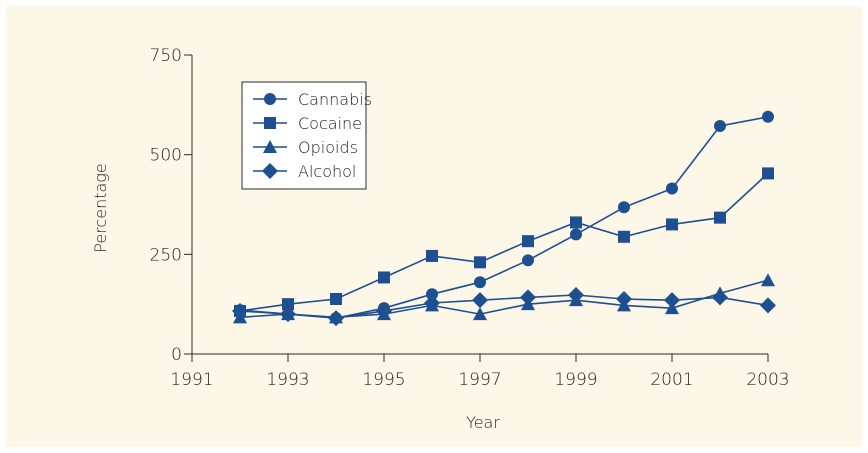  Describe the element at coordinates (327, 171) in the screenshot. I see `legend-label-alcohol: Alcohol` at that location.